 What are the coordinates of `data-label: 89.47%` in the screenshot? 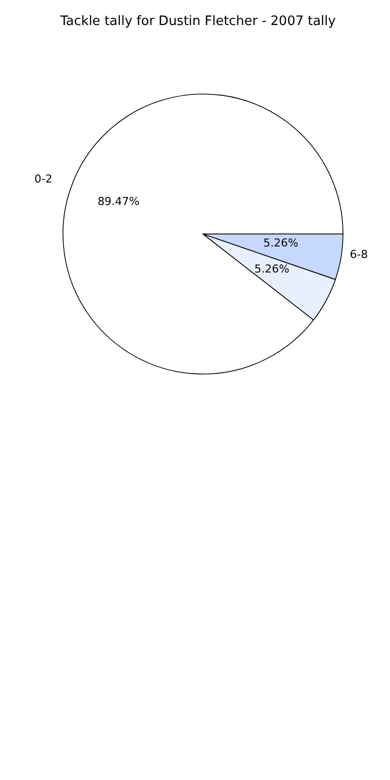 It's located at (119, 201).